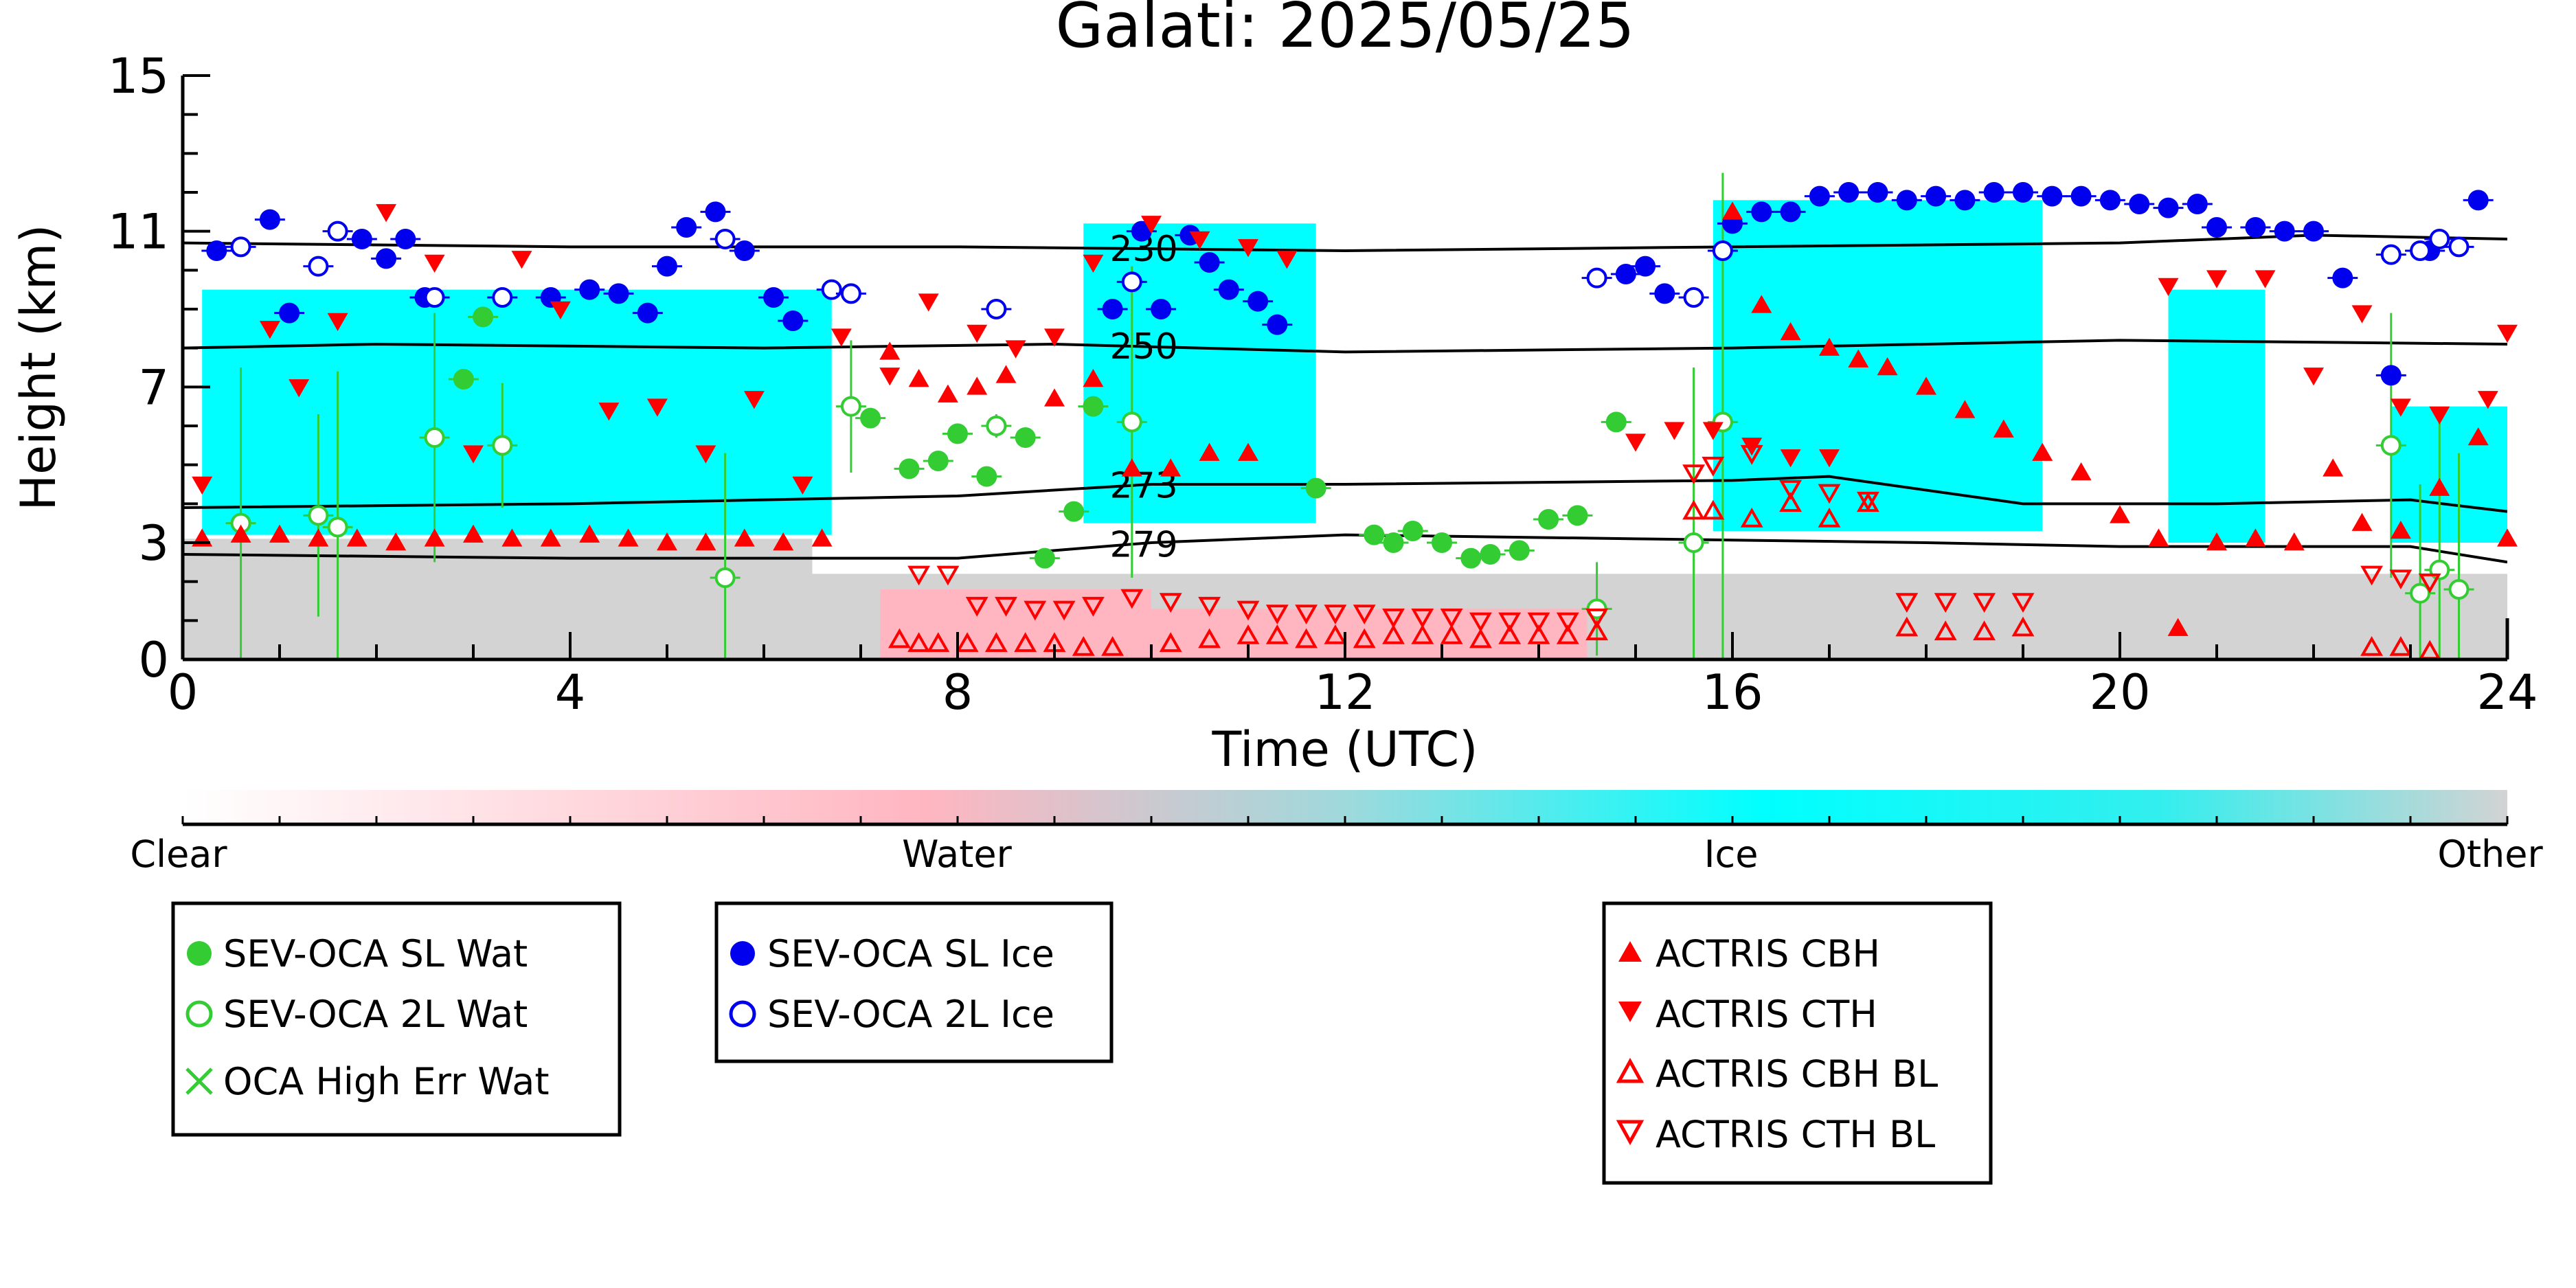  Describe the element at coordinates (153, 543) in the screenshot. I see `y-tick-label-3: 3` at that location.